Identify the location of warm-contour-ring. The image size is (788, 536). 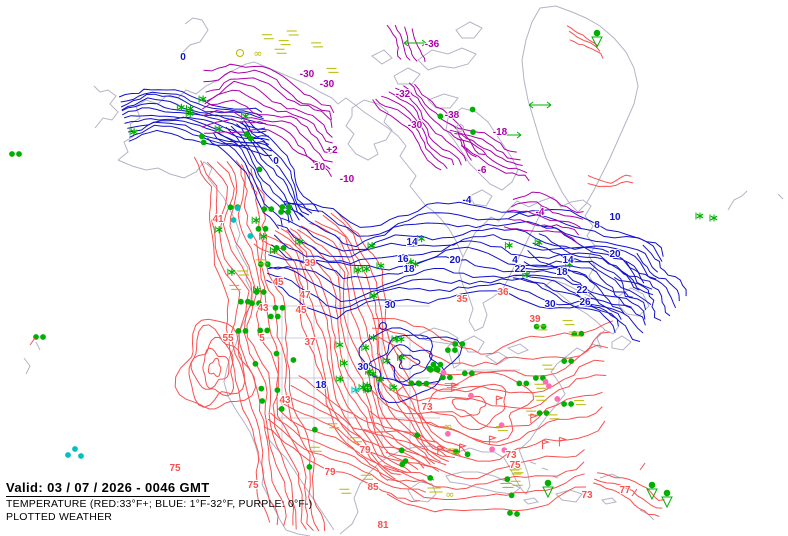
(215, 364).